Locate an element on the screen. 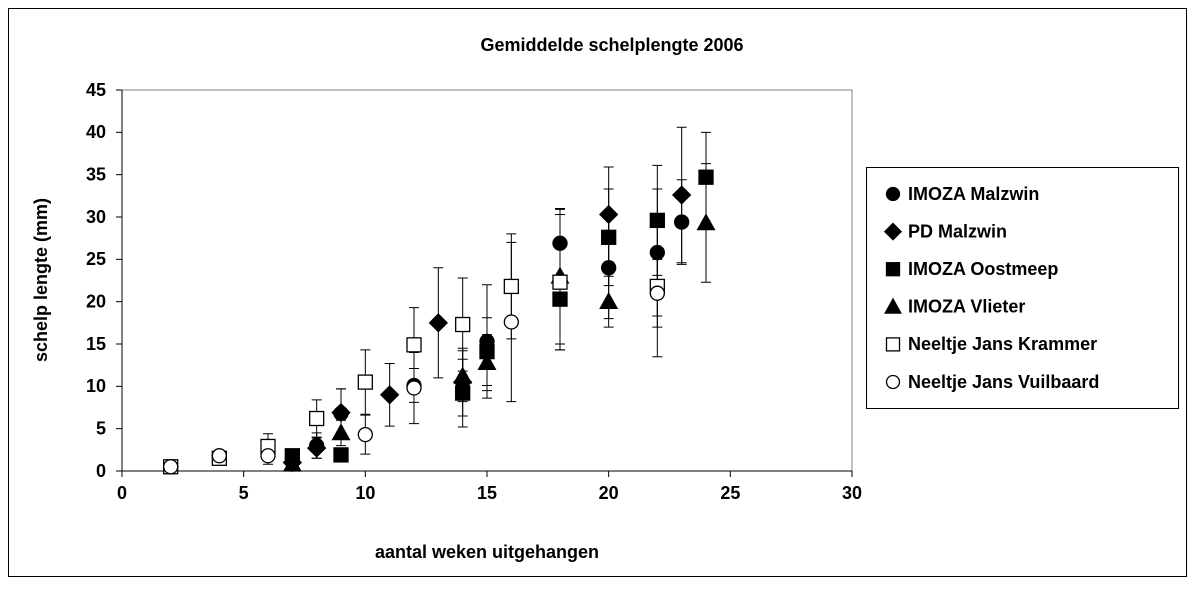 Image resolution: width=1195 pixels, height=590 pixels. x-tick-label: 20 is located at coordinates (609, 493).